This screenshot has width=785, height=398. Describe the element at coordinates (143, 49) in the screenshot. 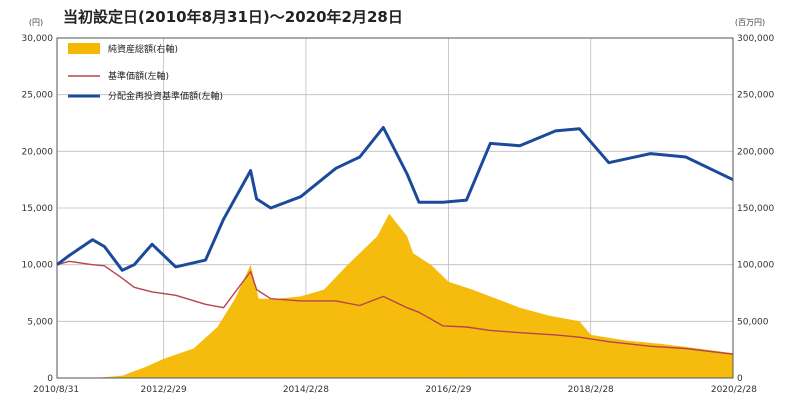

I see `legend-label-net-assets: 純資産総額(右軸)` at that location.